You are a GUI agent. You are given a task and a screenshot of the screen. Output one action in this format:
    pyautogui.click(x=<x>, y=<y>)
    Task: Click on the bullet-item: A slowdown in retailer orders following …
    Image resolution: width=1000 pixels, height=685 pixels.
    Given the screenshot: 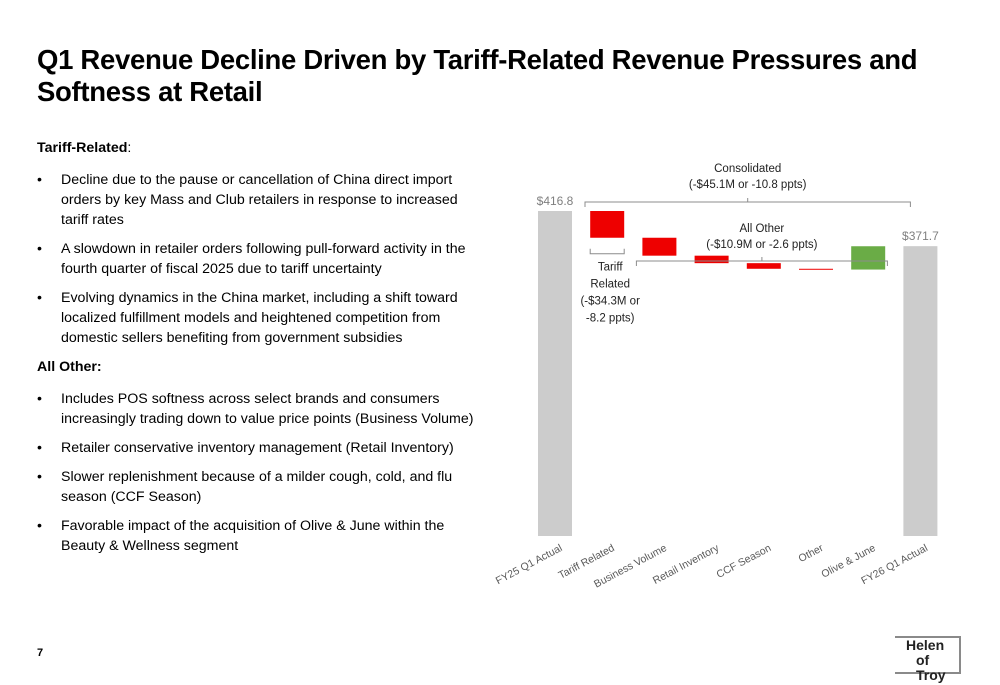 What is the action you would take?
    pyautogui.click(x=262, y=259)
    